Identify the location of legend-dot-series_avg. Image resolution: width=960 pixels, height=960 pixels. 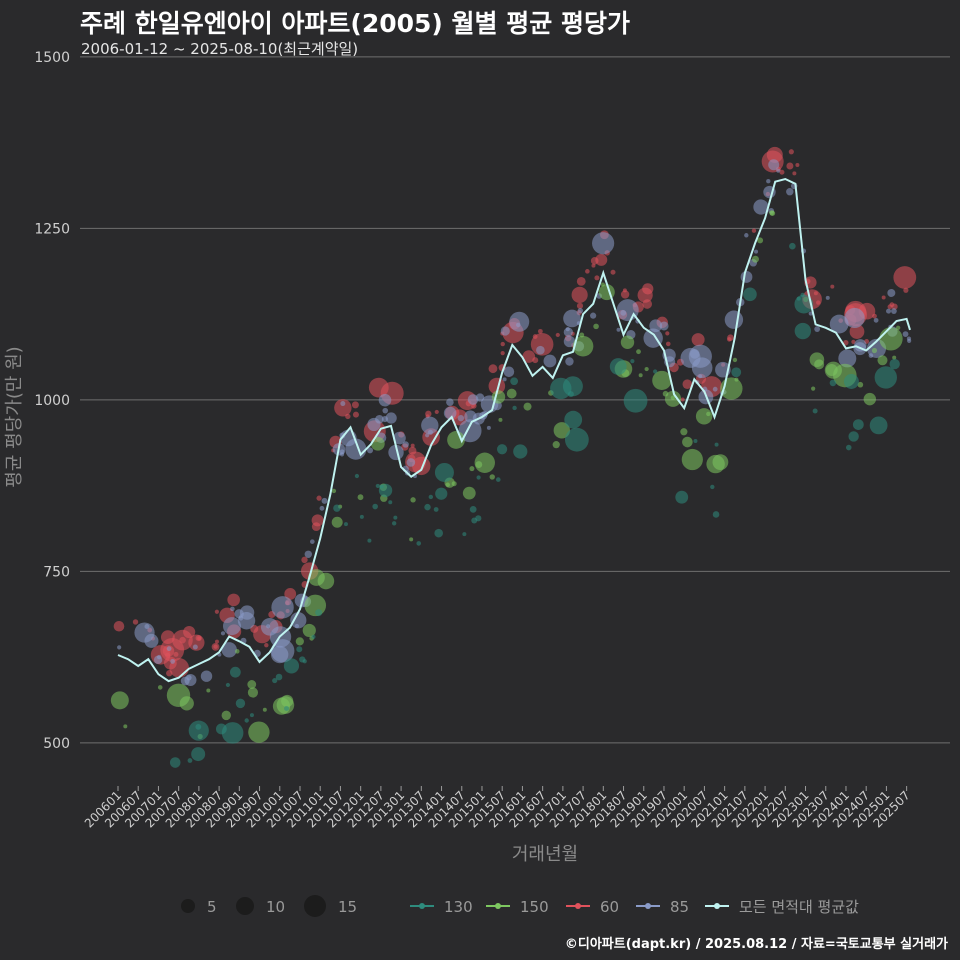
(717, 906).